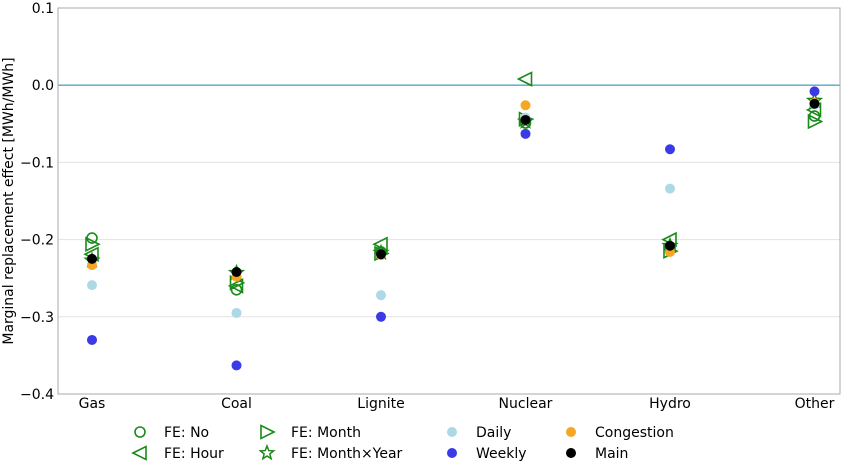 Image resolution: width=850 pixels, height=470 pixels. I want to click on x-tick-label: Nuclear, so click(526, 404).